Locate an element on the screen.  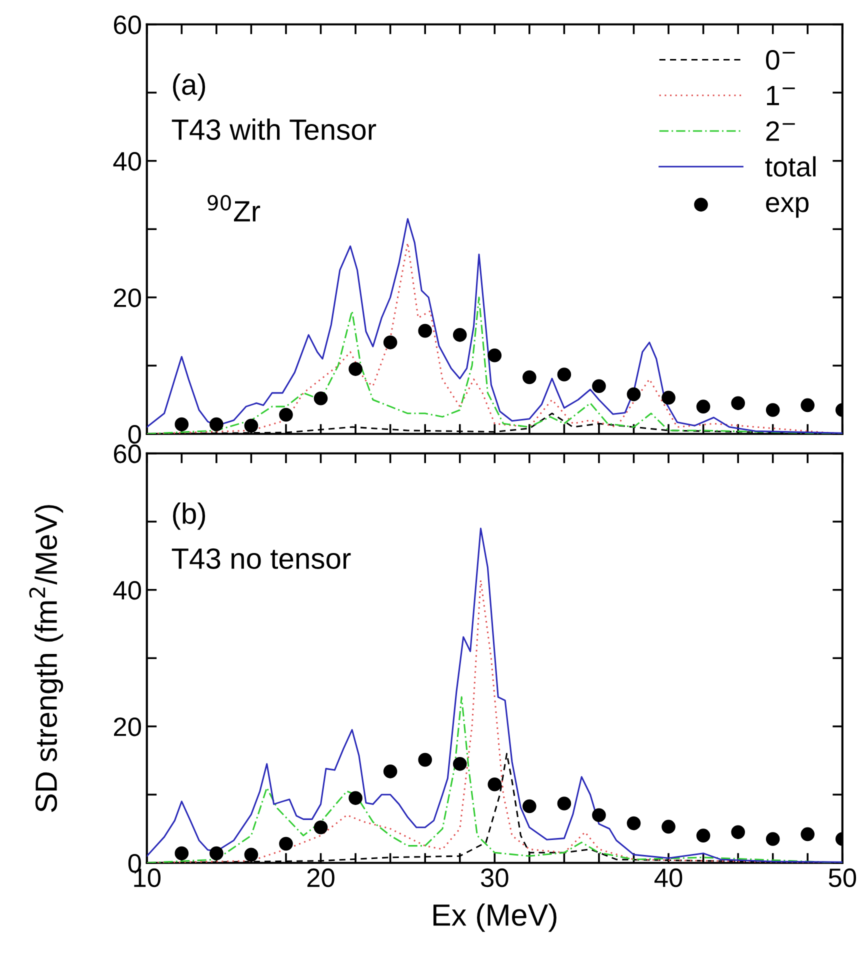
x-tick-label: 50 is located at coordinates (842, 878).